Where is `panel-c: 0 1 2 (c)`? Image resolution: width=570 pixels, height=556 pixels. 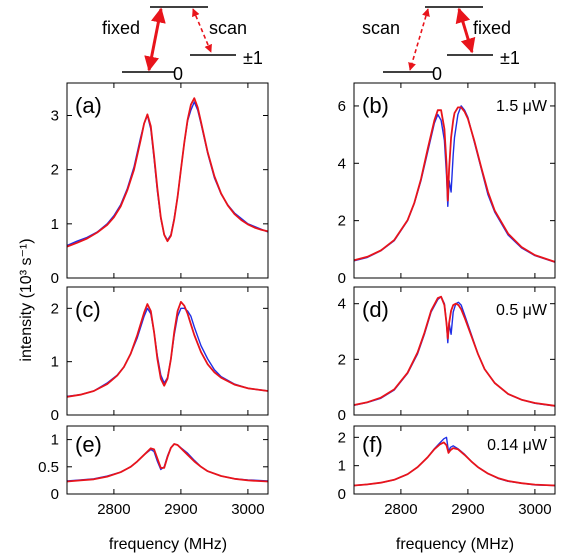
panel-c: 0 1 2 (c) is located at coordinates (160, 355).